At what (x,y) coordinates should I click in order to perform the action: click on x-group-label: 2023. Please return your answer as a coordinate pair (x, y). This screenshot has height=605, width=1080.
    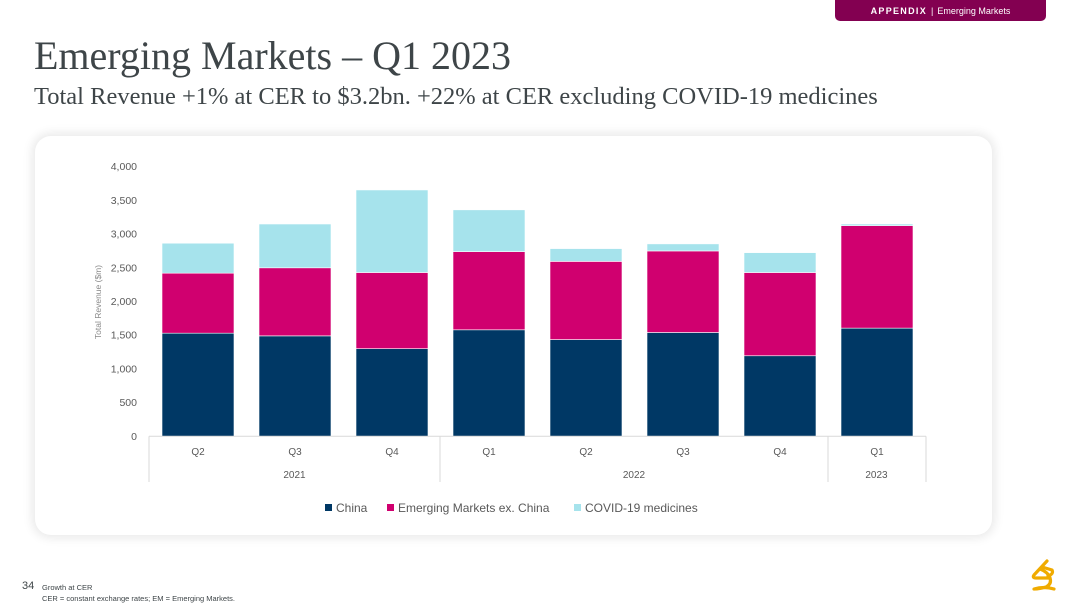
    Looking at the image, I should click on (876, 475).